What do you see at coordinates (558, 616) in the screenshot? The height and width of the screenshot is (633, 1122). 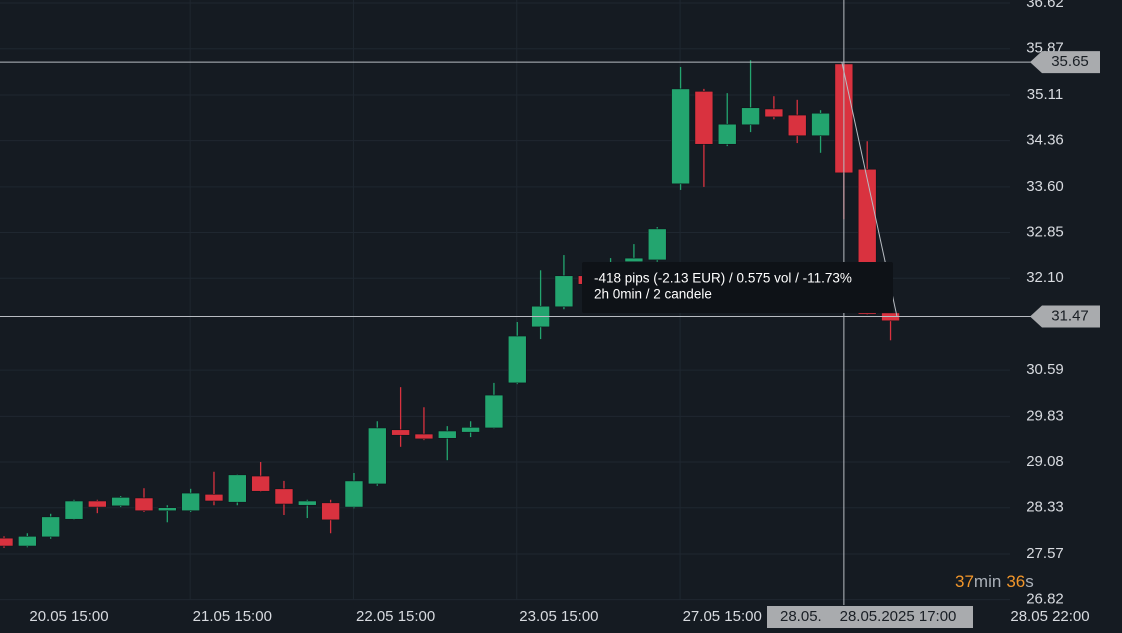 I see `x-tick-label: 23.05 15:00` at bounding box center [558, 616].